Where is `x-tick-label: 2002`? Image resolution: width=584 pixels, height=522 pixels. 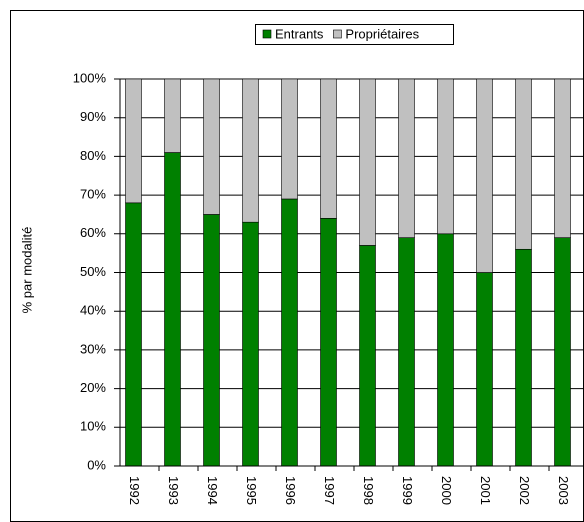
x-tick-label: 2002 is located at coordinates (524, 490).